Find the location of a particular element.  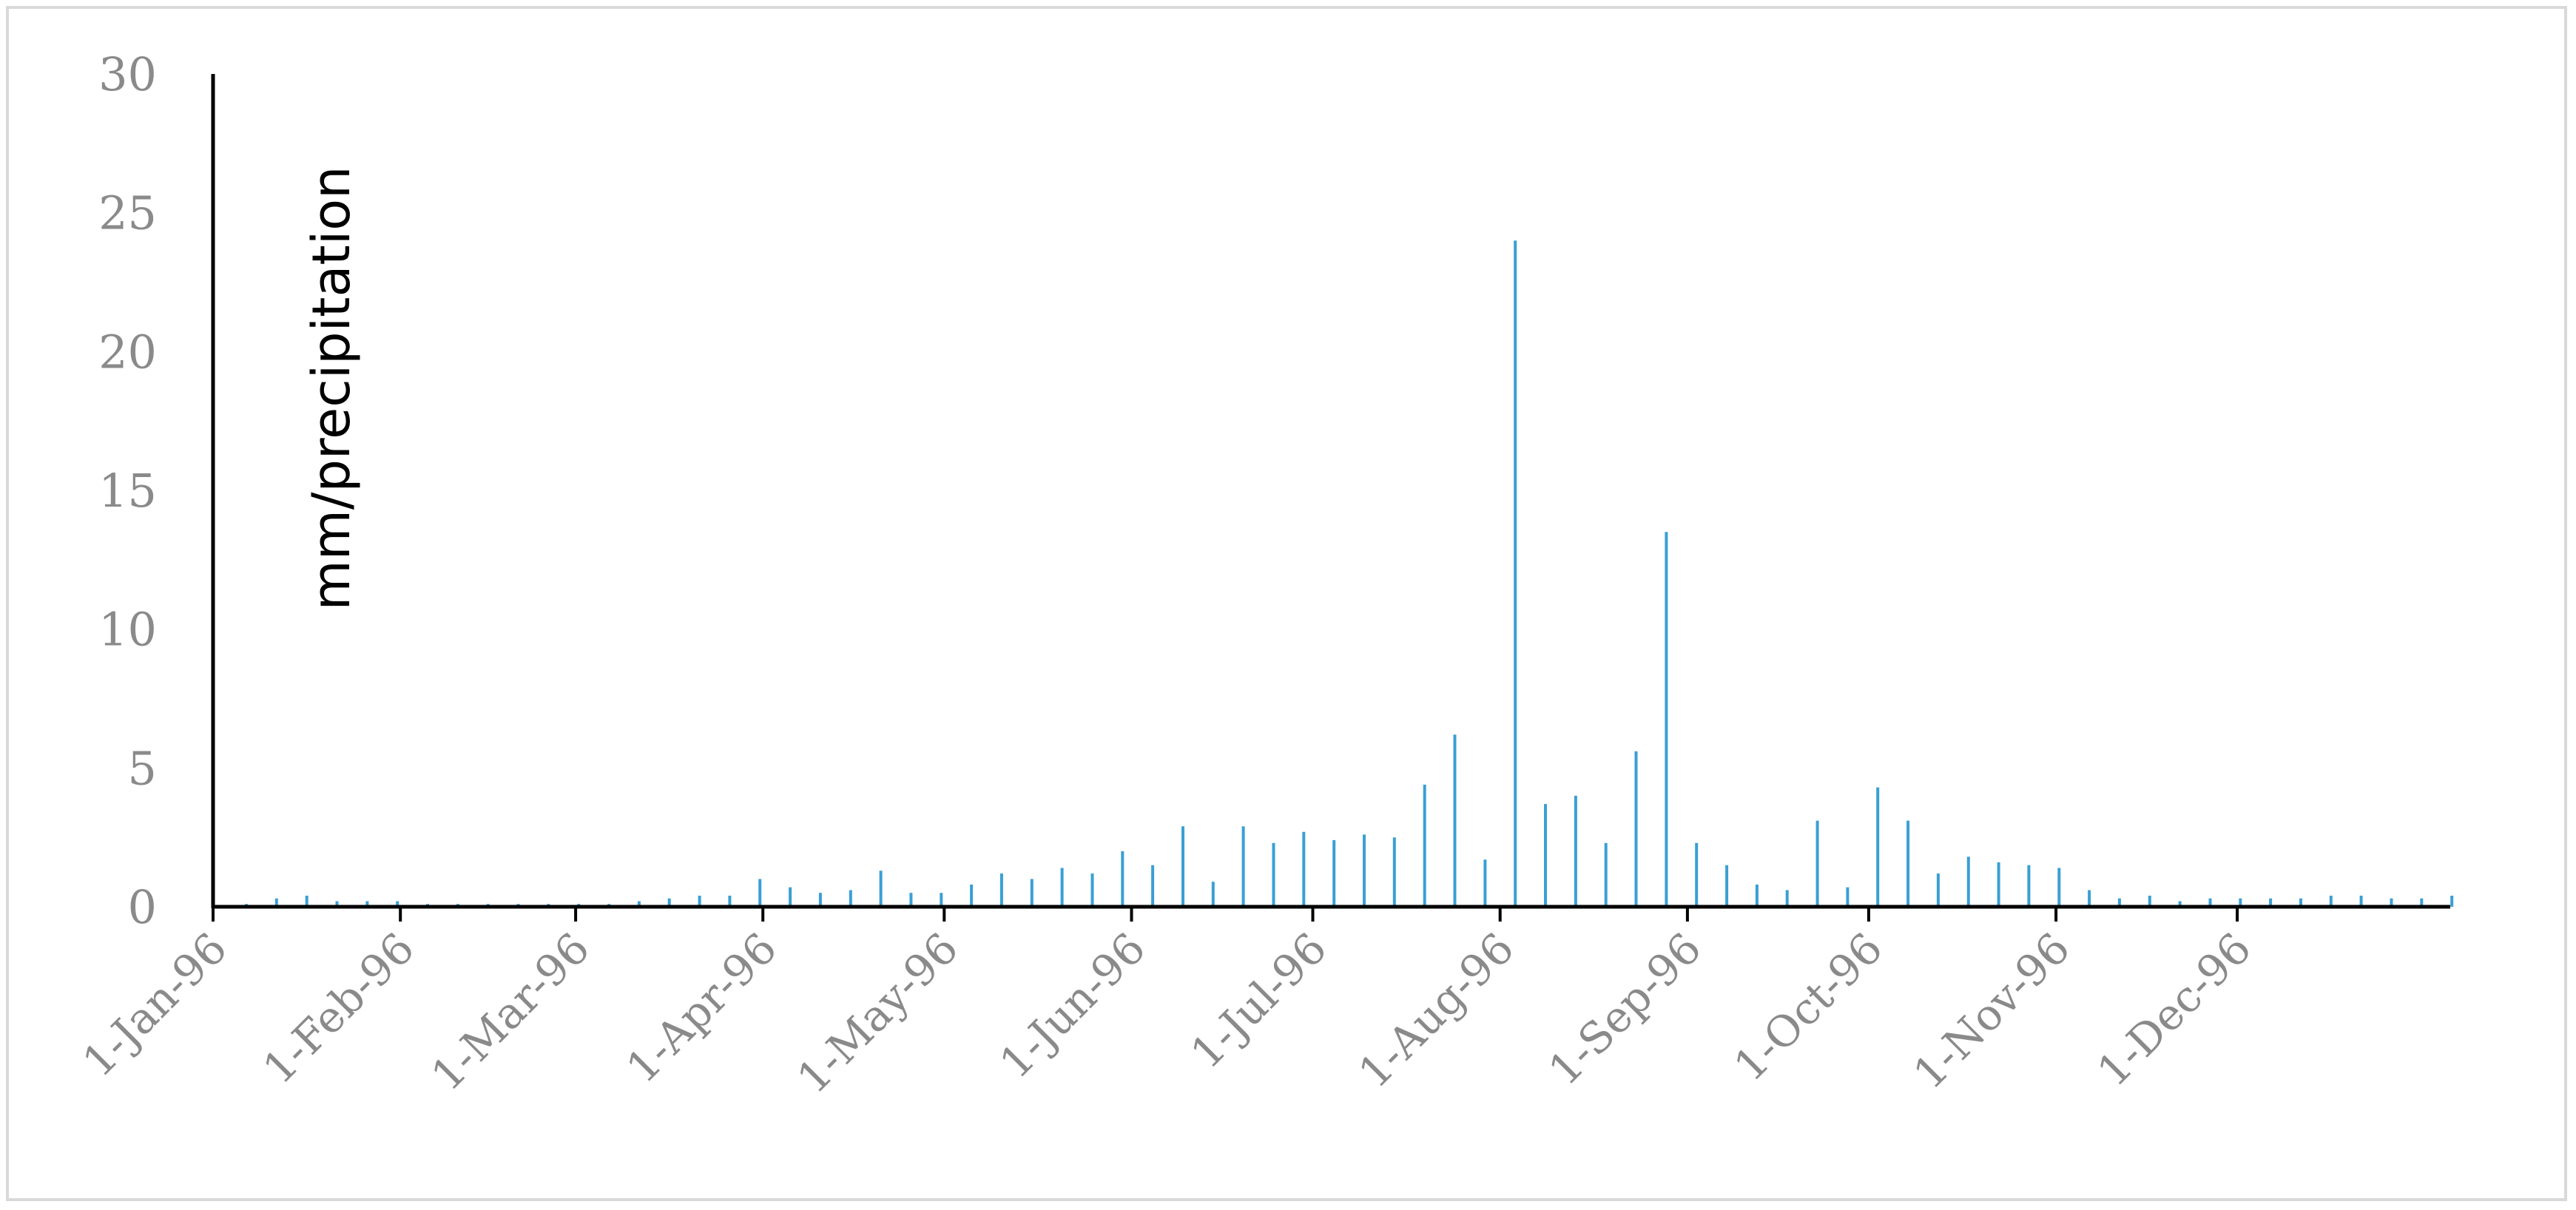

y-axis-title: mm/precipitation is located at coordinates (331, 388).